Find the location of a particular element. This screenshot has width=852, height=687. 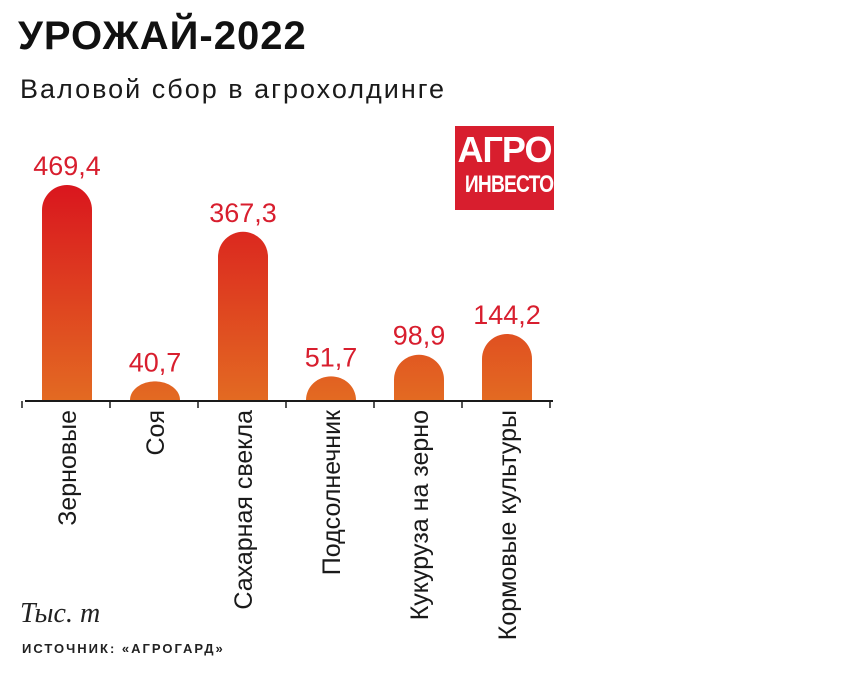

logo-line-1: АГРО is located at coordinates (505, 149).